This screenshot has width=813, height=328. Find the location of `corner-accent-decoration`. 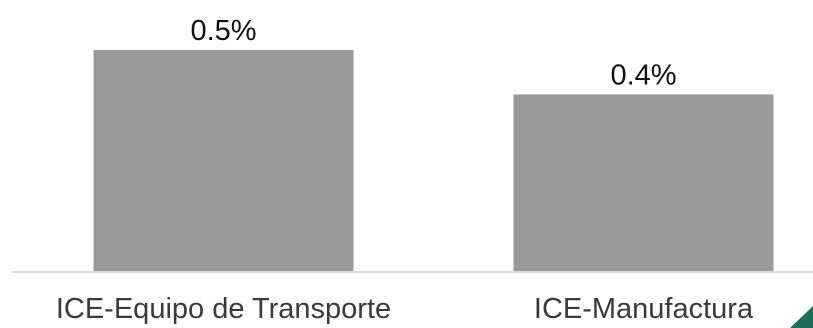

corner-accent-decoration is located at coordinates (801, 317).